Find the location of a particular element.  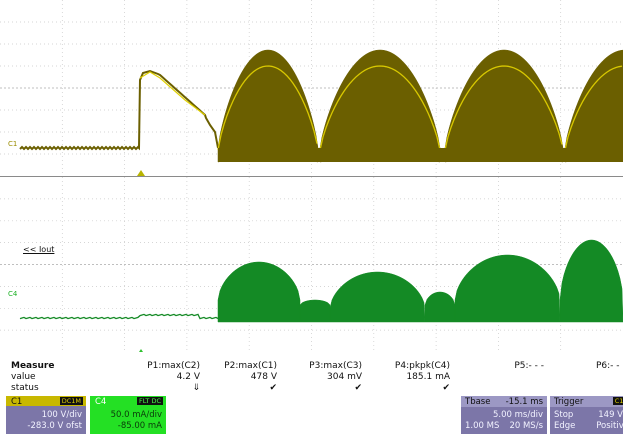

c1-coupling-badge: DC1M is located at coordinates (71, 401).